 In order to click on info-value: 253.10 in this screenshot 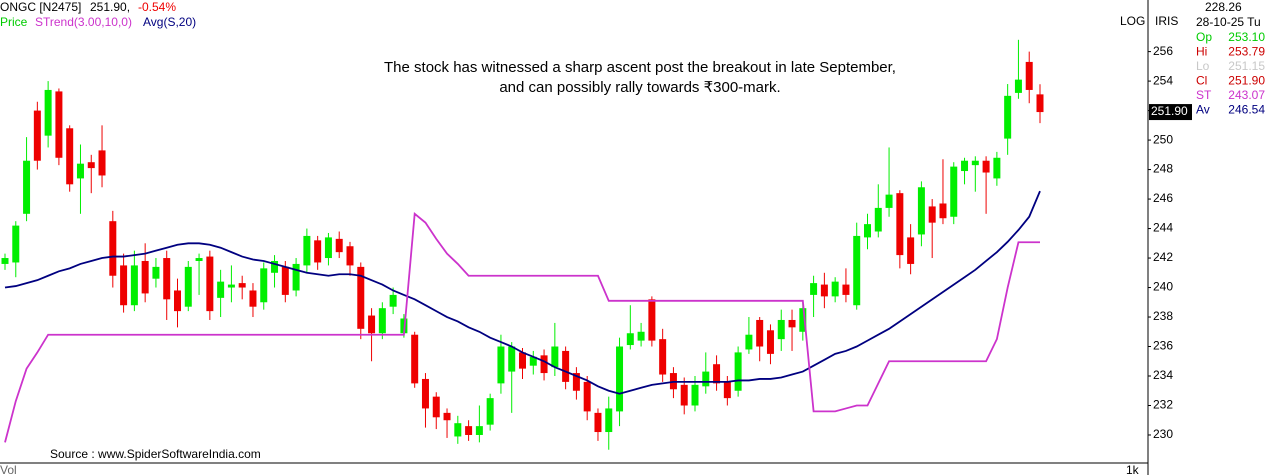, I will do `click(1246, 37)`.